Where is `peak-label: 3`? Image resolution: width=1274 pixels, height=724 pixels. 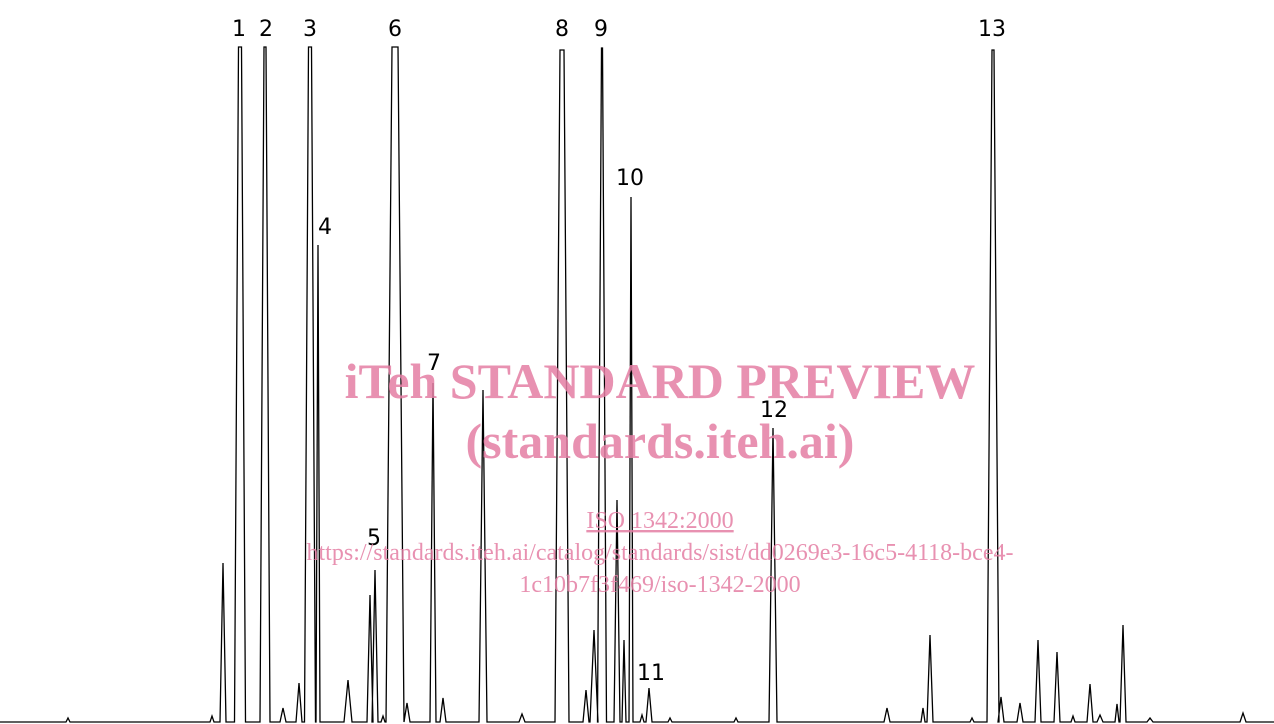 peak-label: 3 is located at coordinates (310, 29).